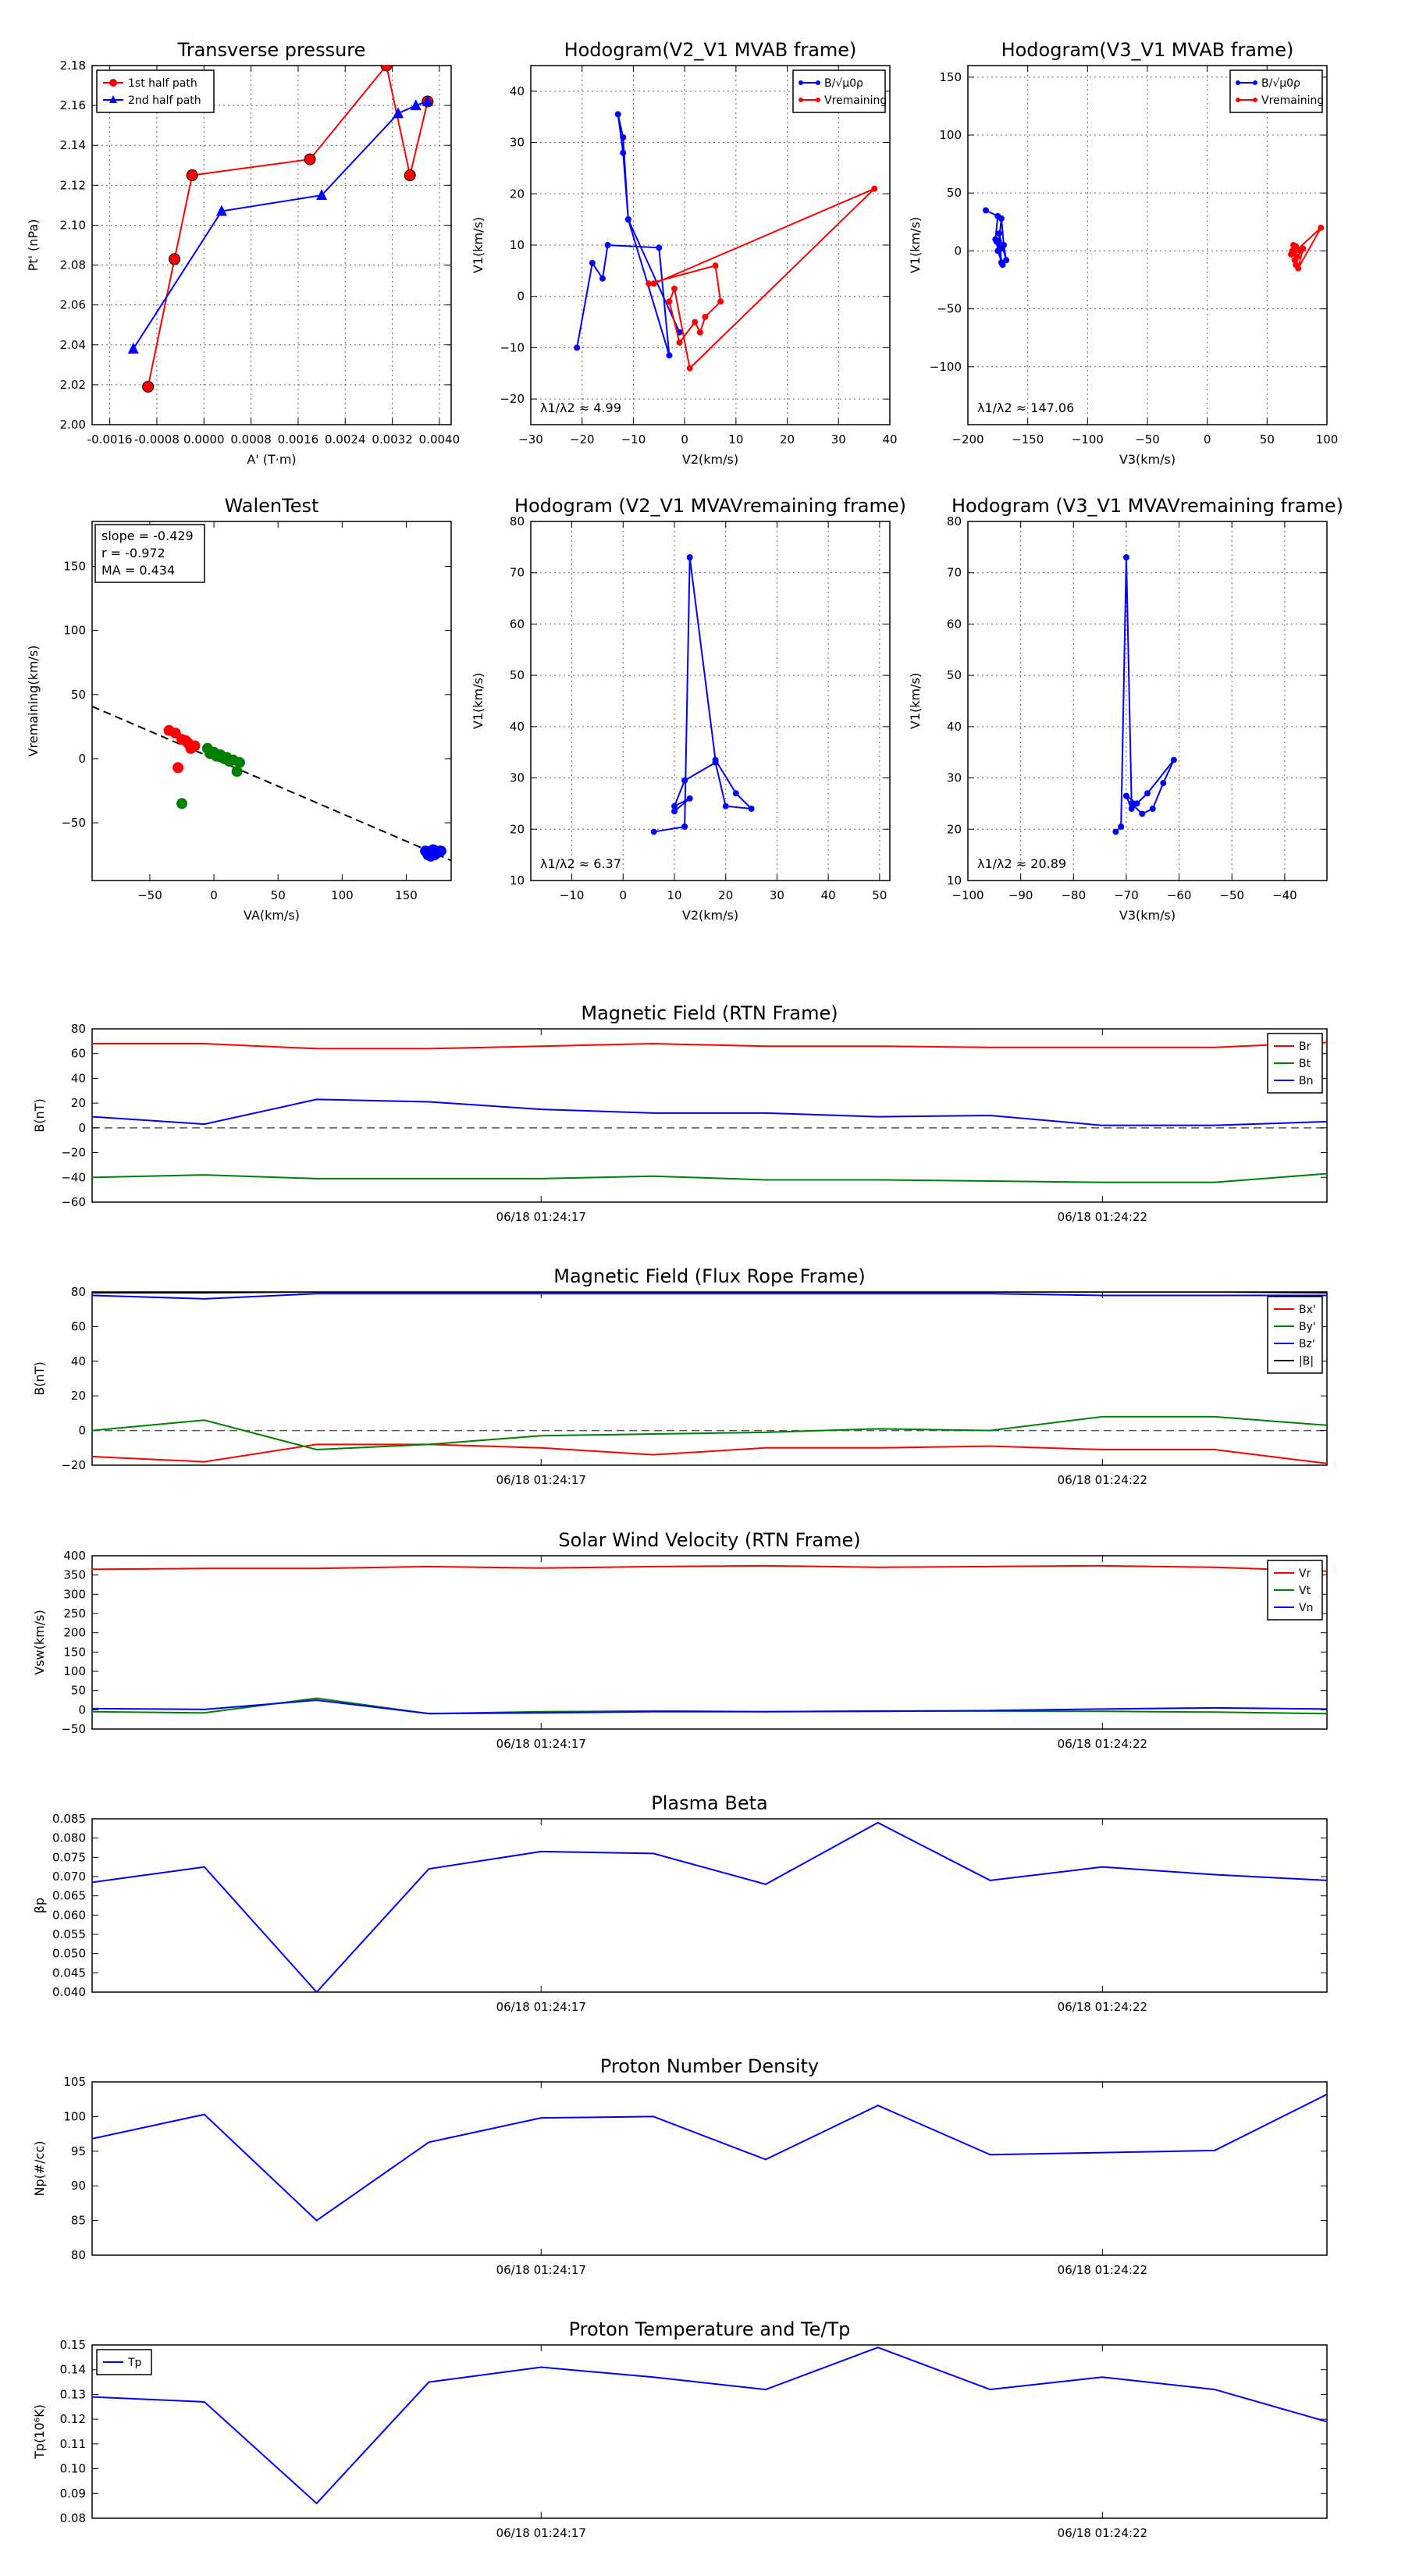  I want to click on series-line-Bx', so click(710, 1453).